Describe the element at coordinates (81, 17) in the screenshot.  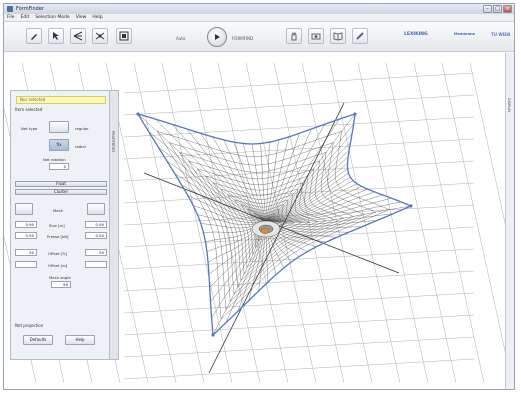
I see `menu-view: View` at that location.